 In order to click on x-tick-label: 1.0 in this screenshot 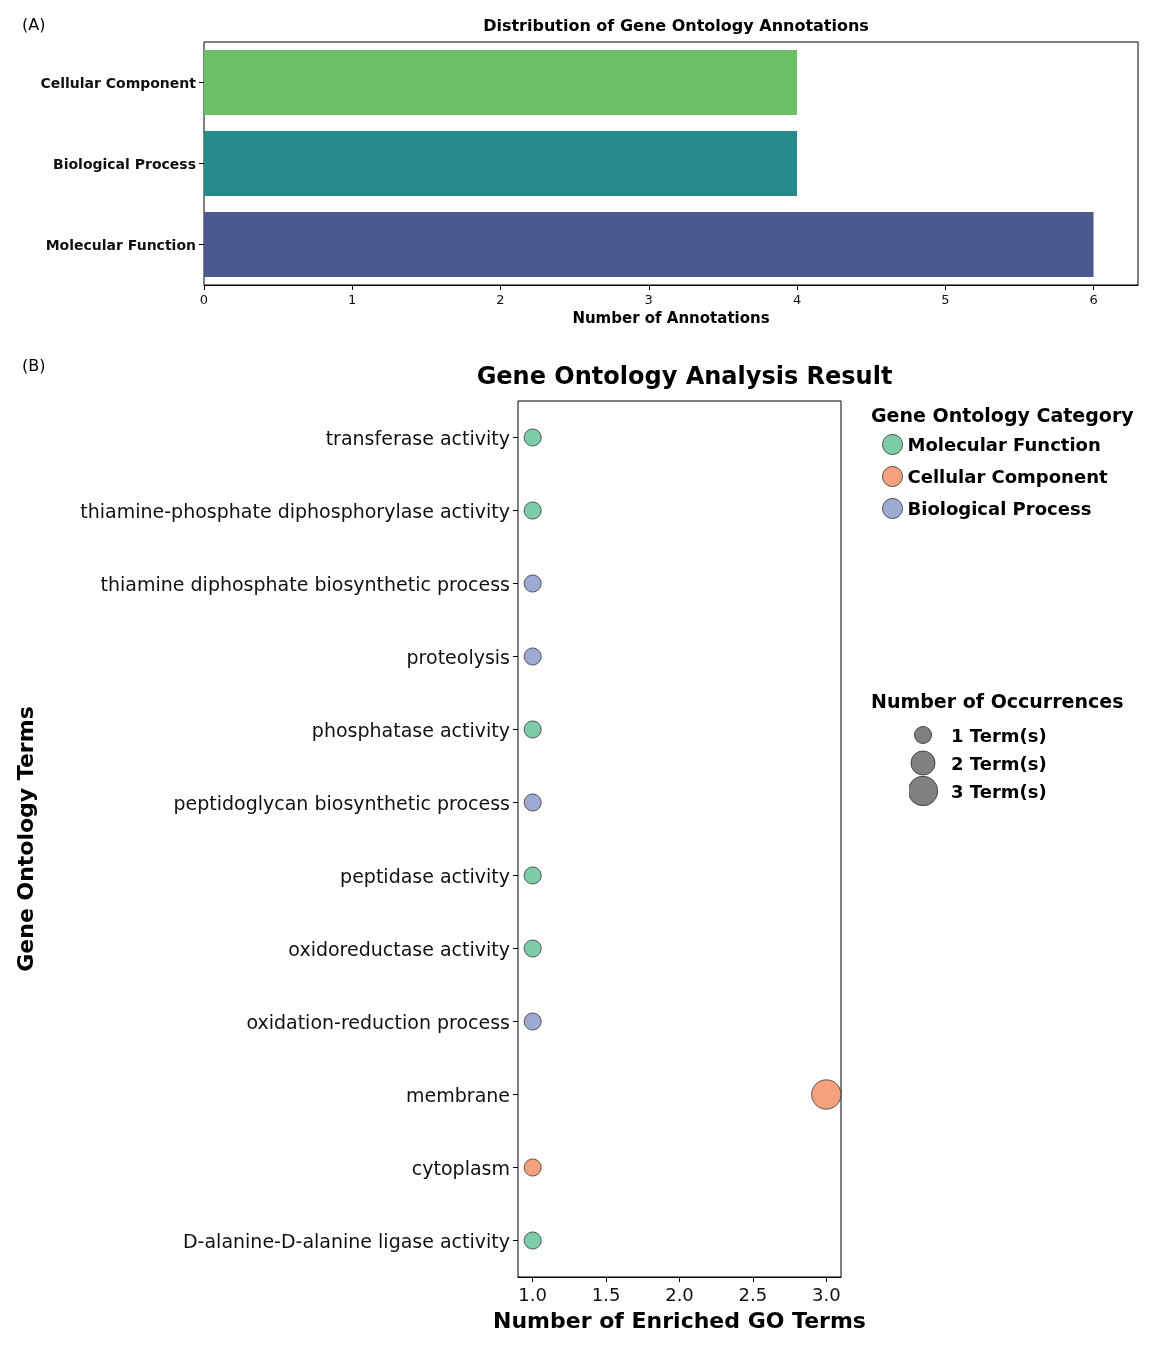, I will do `click(532, 1294)`.